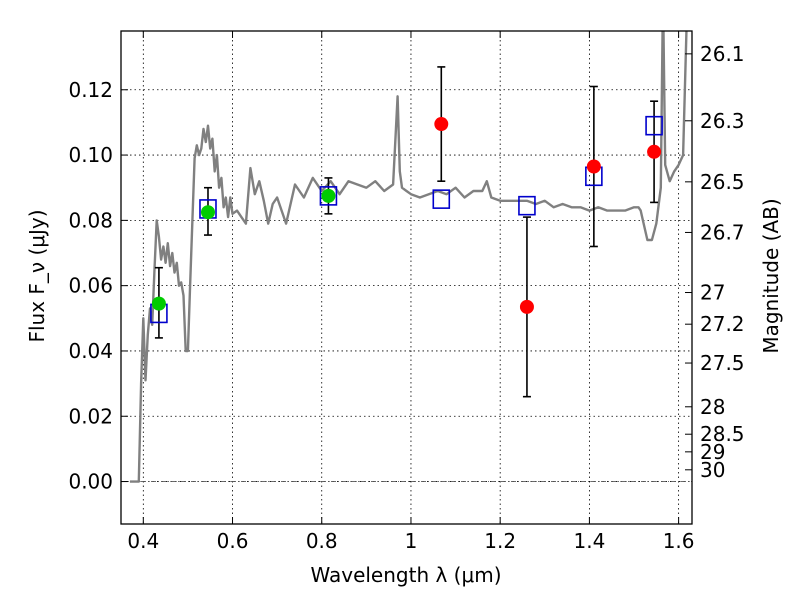  Describe the element at coordinates (405, 575) in the screenshot. I see `x-axis-label: Wavelength λ (μm)` at that location.